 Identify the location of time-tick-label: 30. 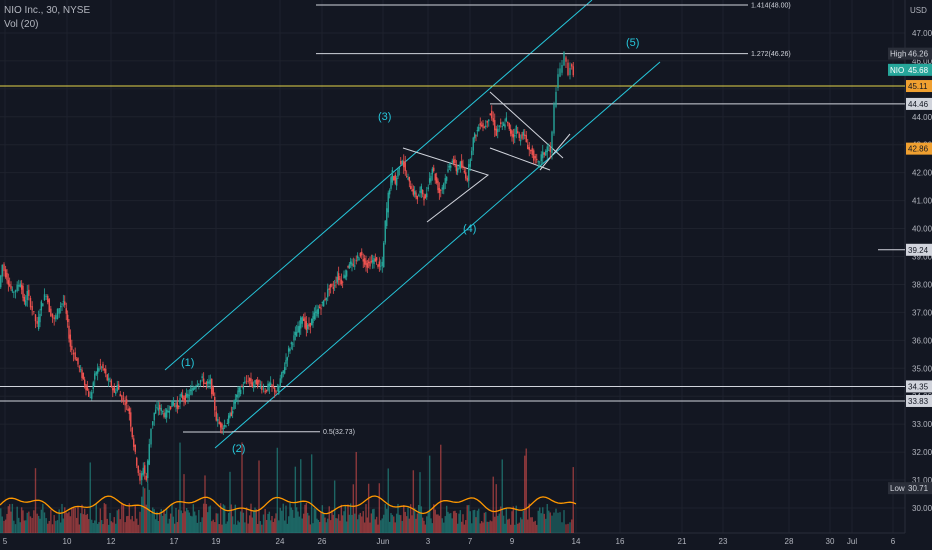
(830, 541).